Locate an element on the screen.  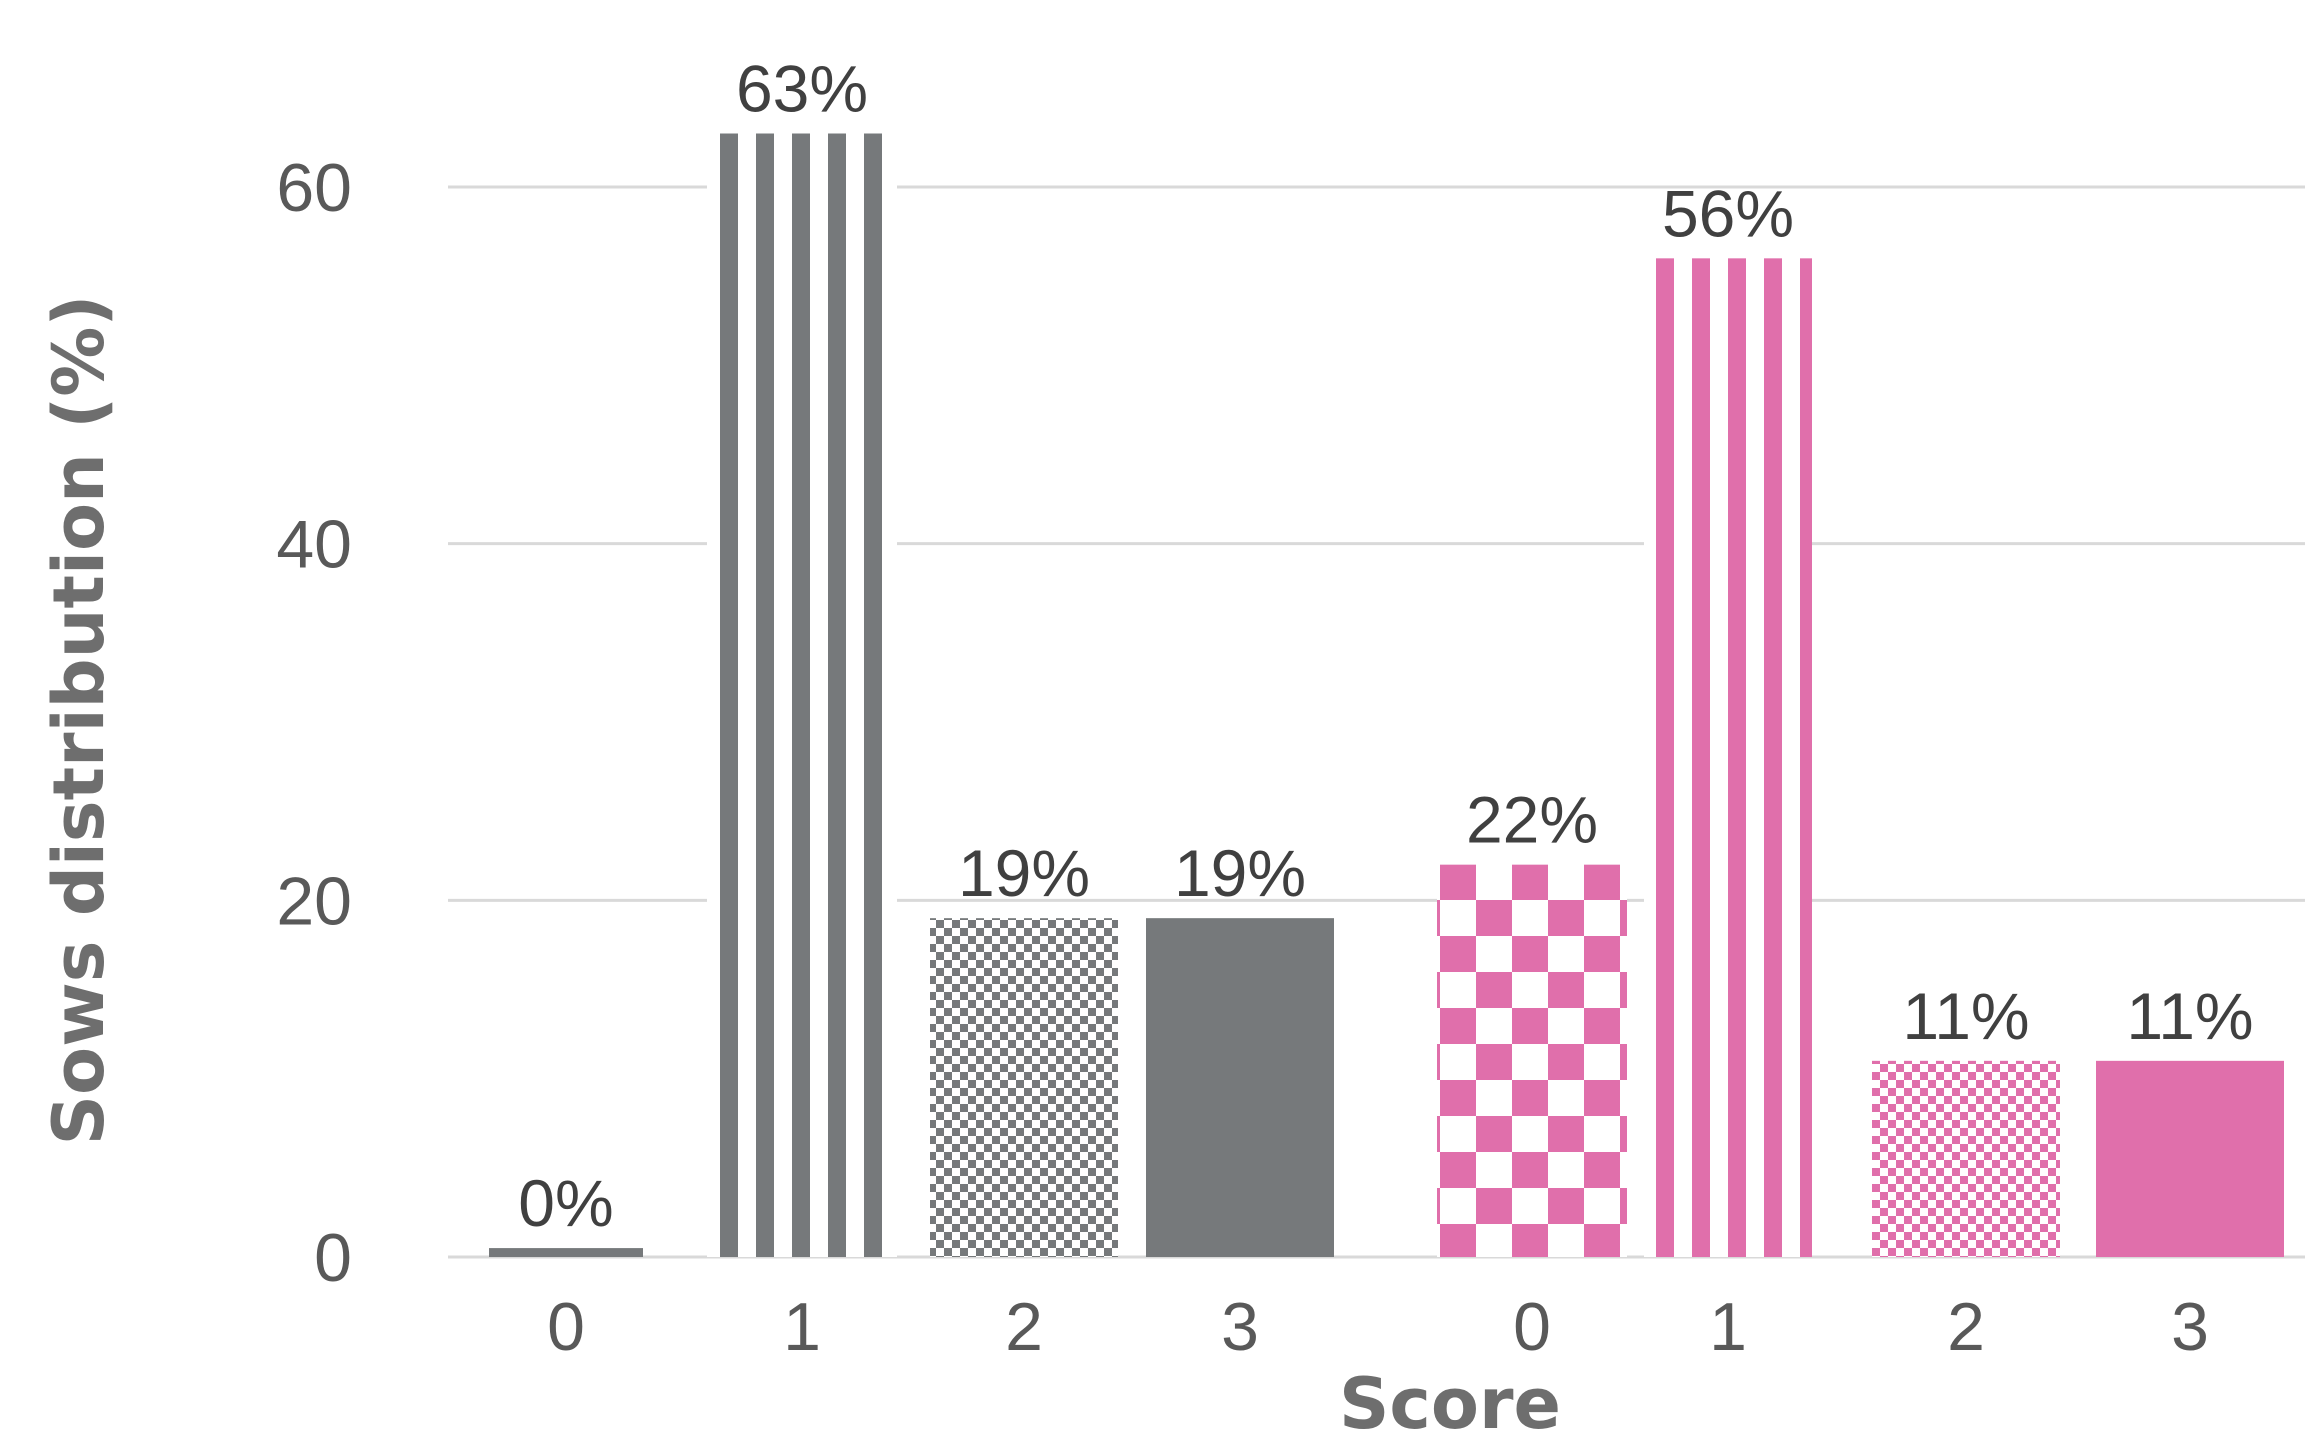
data-label: 22% is located at coordinates (1532, 820).